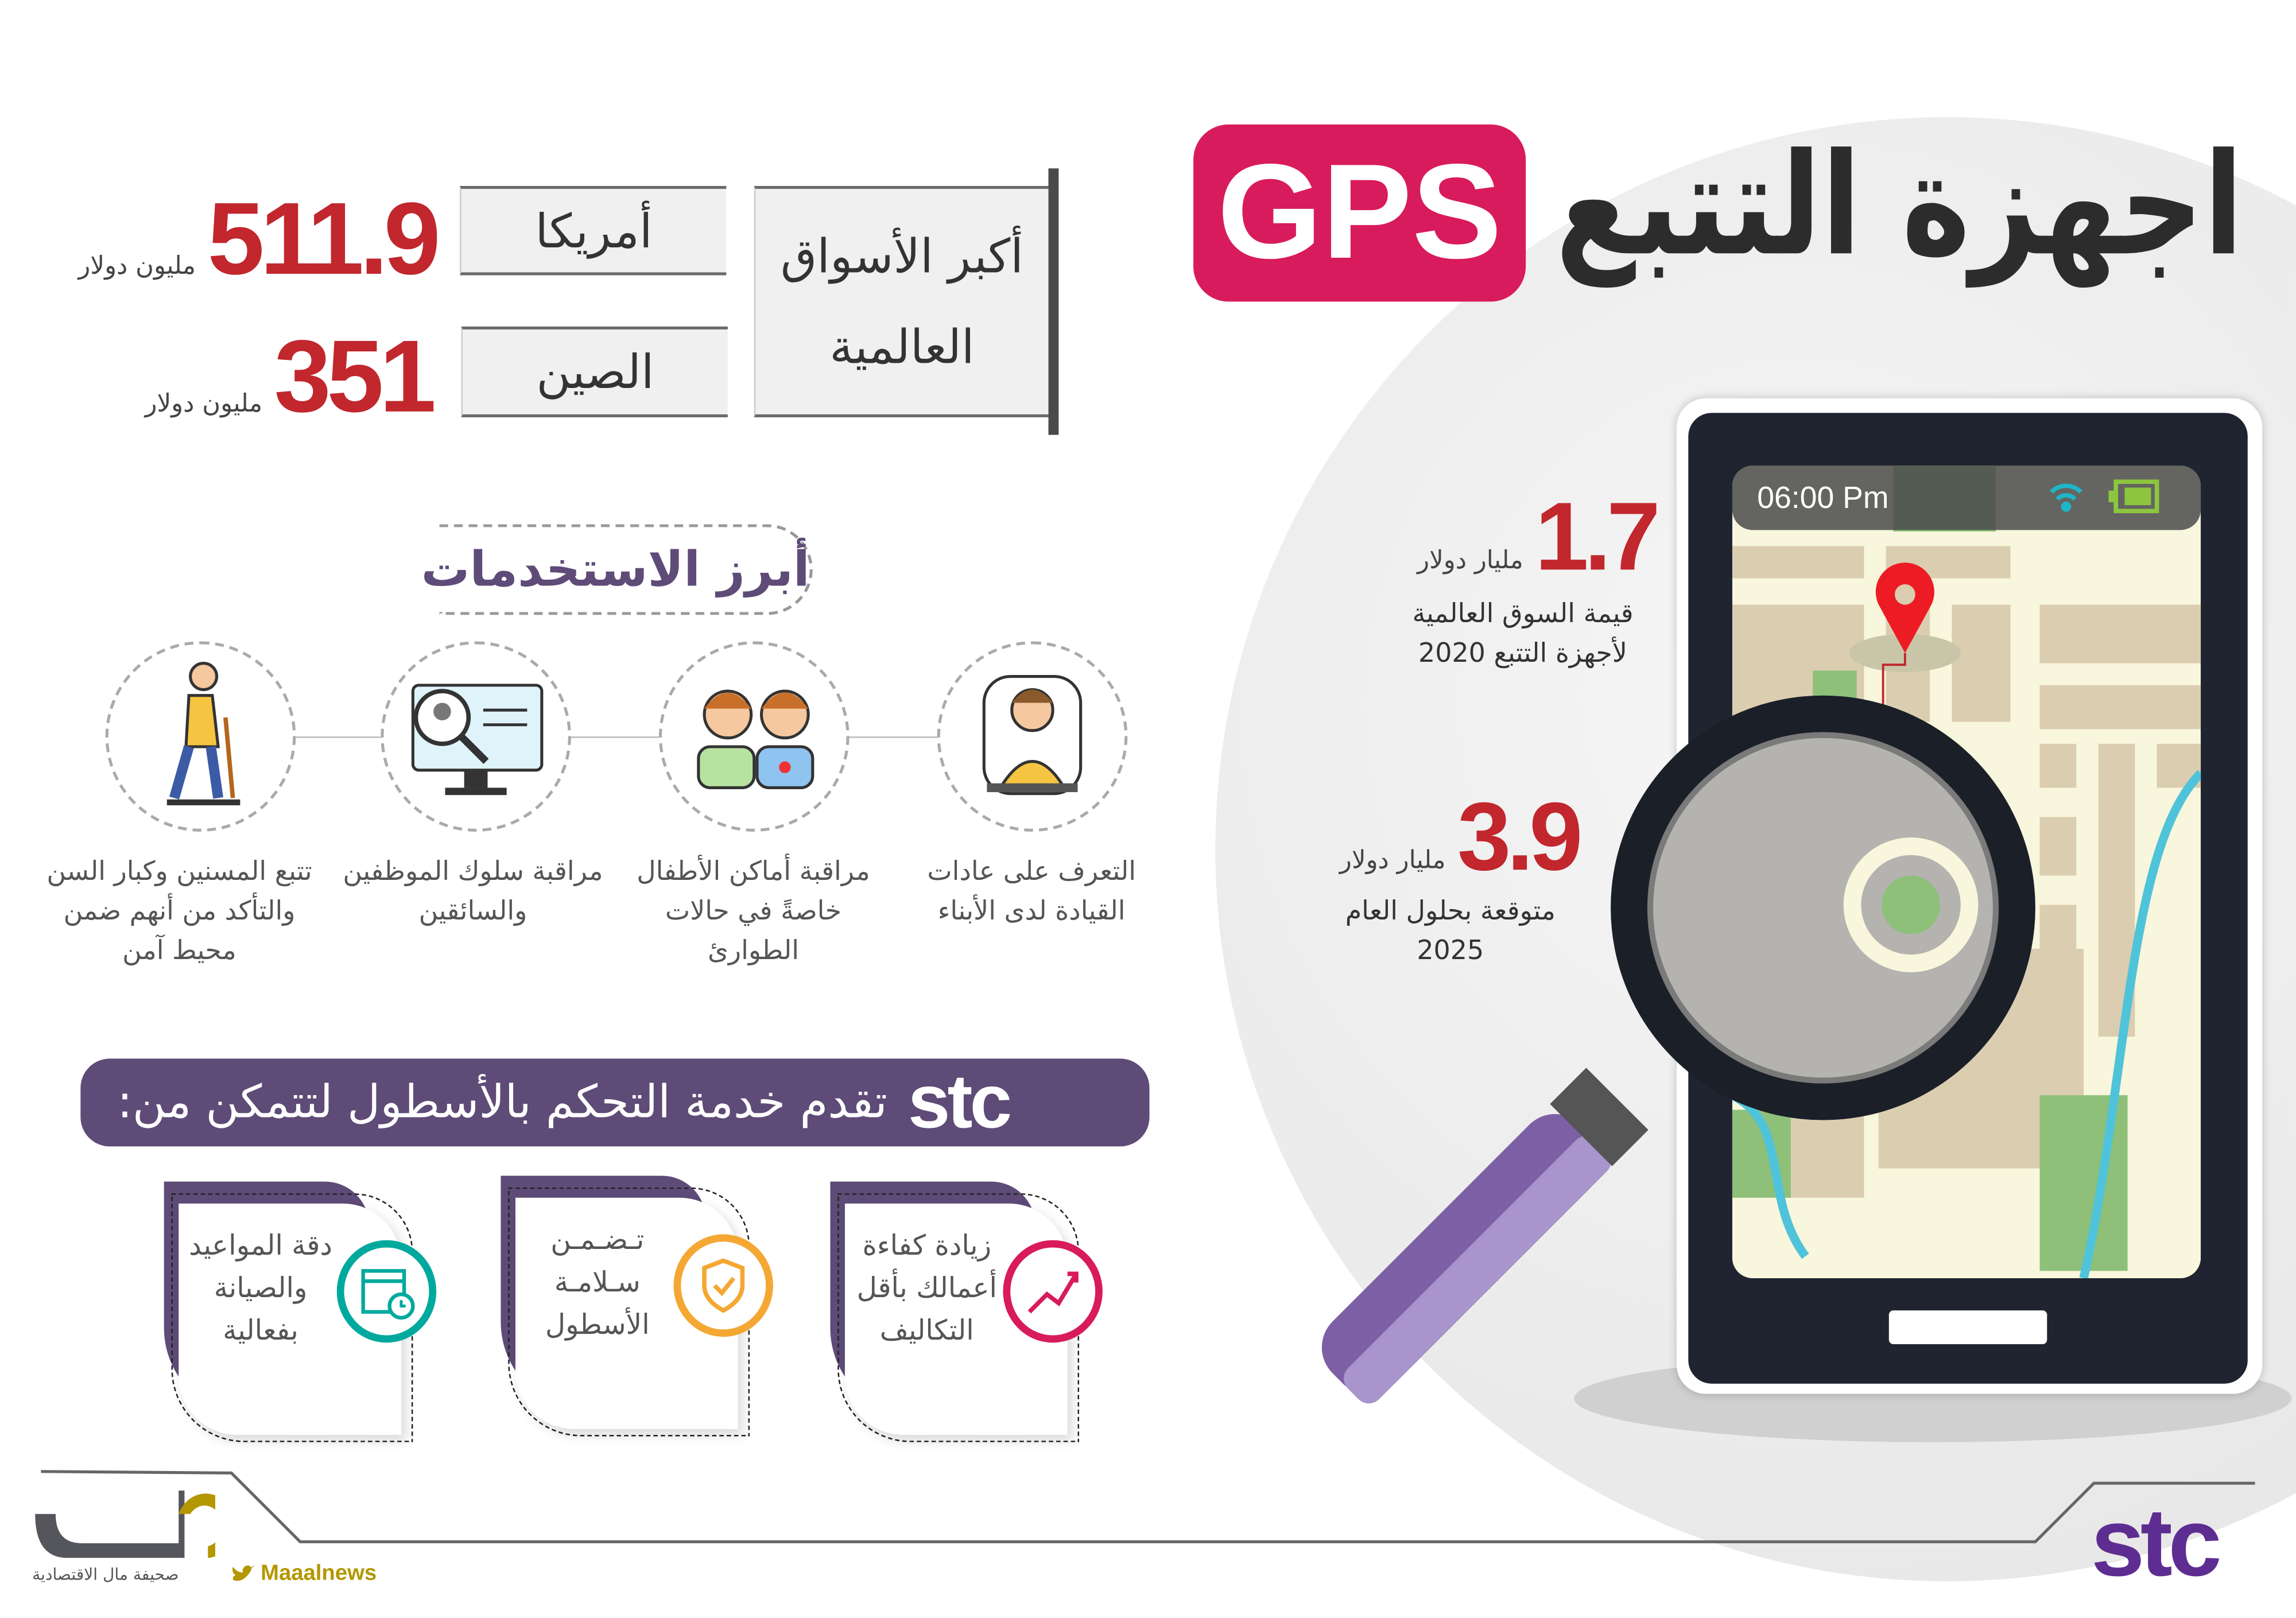  Describe the element at coordinates (723, 1285) in the screenshot. I see `shield-hands-icon` at that location.